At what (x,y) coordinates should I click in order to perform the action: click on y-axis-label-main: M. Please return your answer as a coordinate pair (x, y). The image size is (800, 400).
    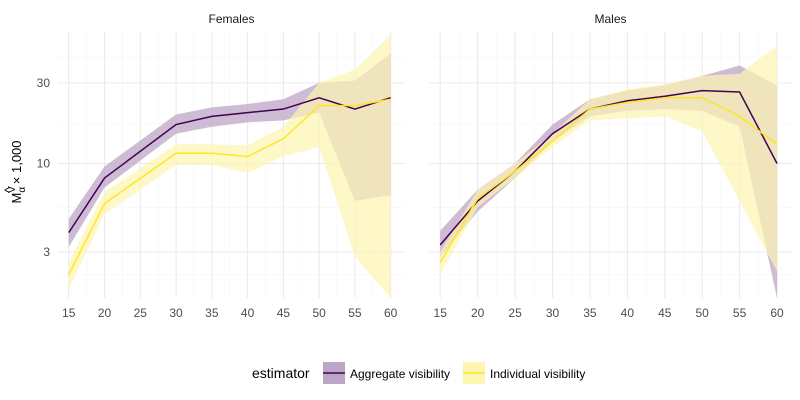
    Looking at the image, I should click on (16, 198).